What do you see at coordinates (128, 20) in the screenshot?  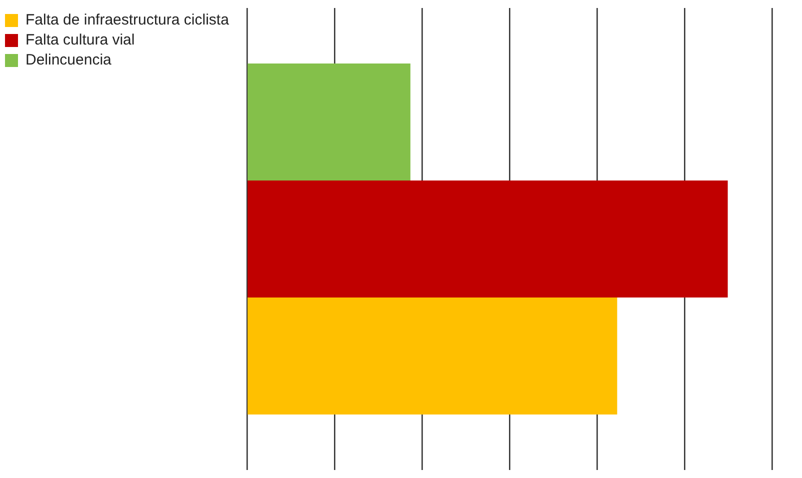 I see `legend-label: Falta de infraestructura ciclista` at bounding box center [128, 20].